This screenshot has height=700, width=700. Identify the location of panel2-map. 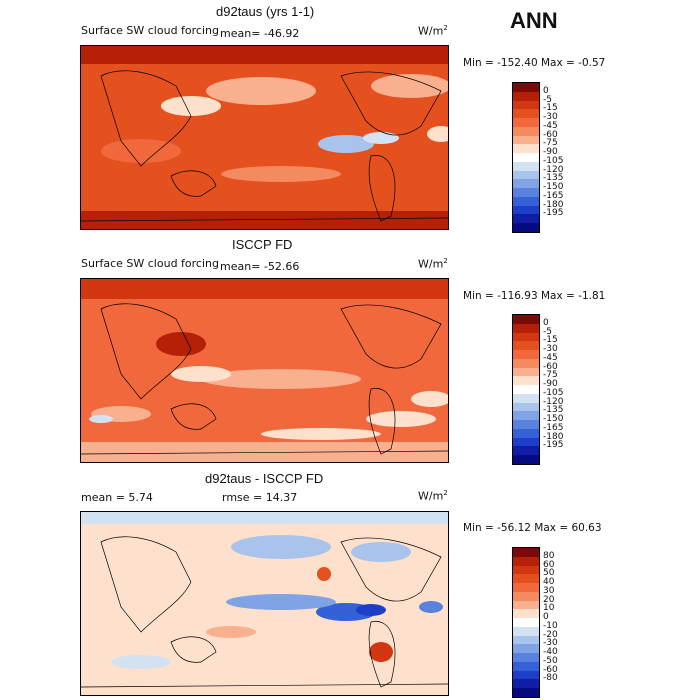
(264, 370).